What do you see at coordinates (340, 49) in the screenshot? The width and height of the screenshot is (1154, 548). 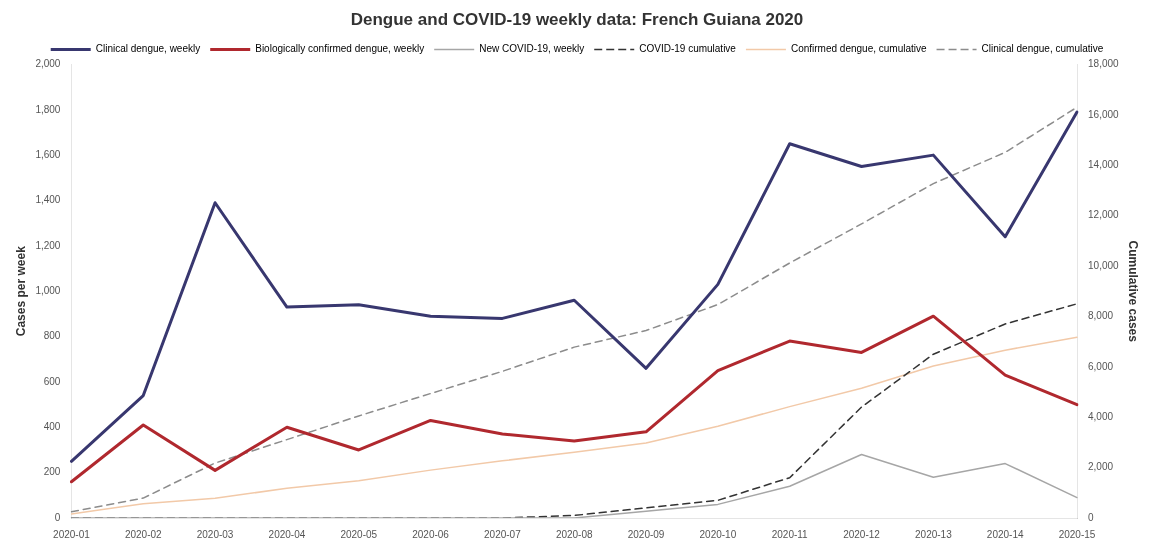 I see `legend-label: Biologically confirmed dengue, weekly` at bounding box center [340, 49].